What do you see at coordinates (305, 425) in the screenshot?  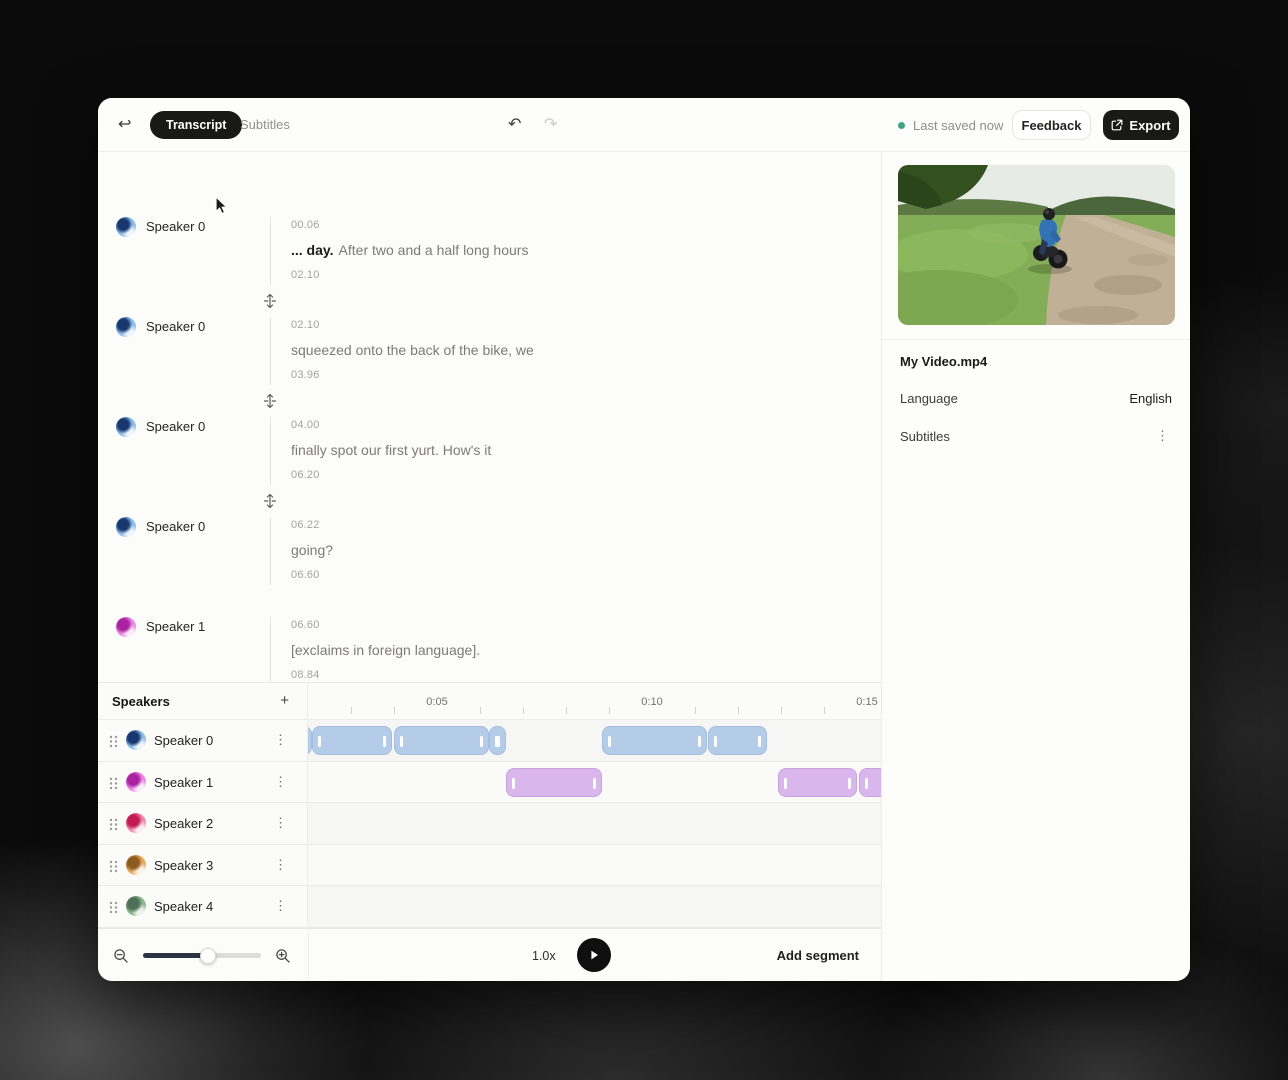 I see `segment-start-time: 04.00` at bounding box center [305, 425].